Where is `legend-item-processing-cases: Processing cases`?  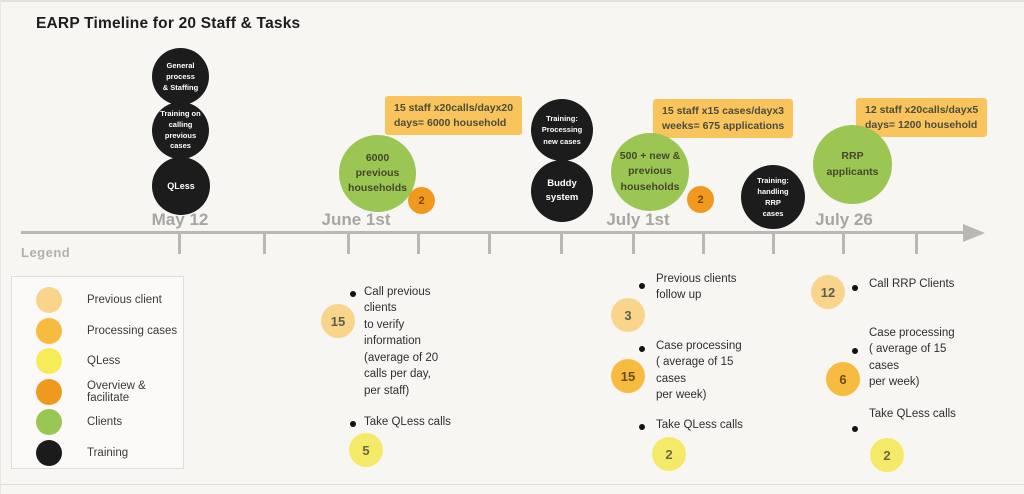
legend-item-processing-cases: Processing cases is located at coordinates (97, 331).